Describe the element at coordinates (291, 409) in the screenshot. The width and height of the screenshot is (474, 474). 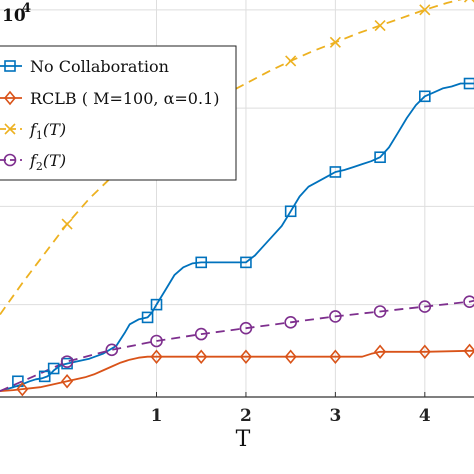
I see `x-tick-labels: 1 2 3 4` at that location.